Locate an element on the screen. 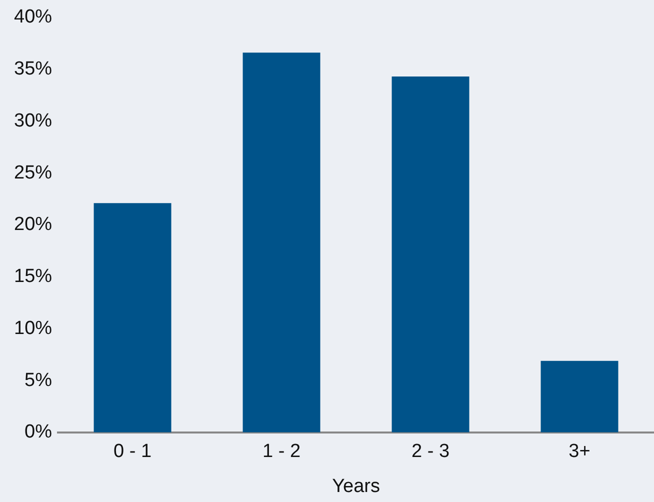  y-tick-label: 15% is located at coordinates (33, 277).